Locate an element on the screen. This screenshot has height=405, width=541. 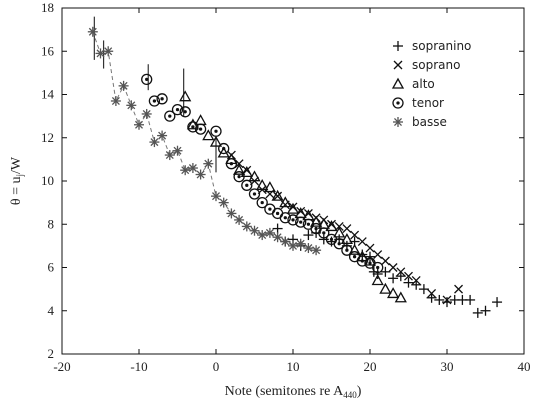
x-axis-title: Note (semitones re A440) is located at coordinates (293, 392).